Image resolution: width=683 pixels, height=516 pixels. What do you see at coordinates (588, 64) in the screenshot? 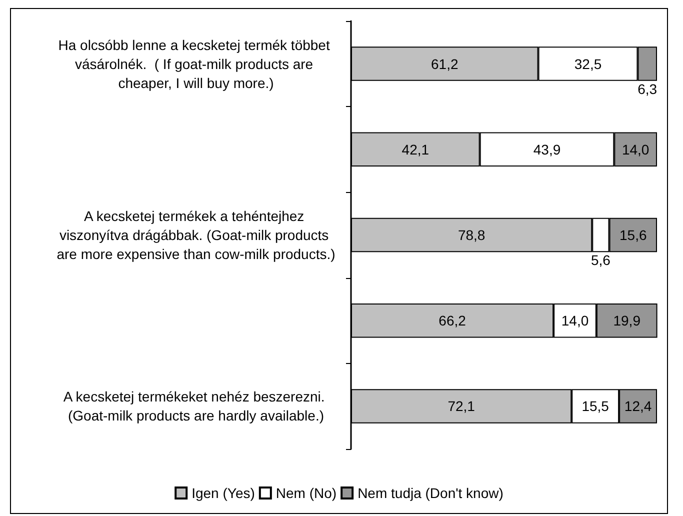
I see `data-label: 32,5` at bounding box center [588, 64].